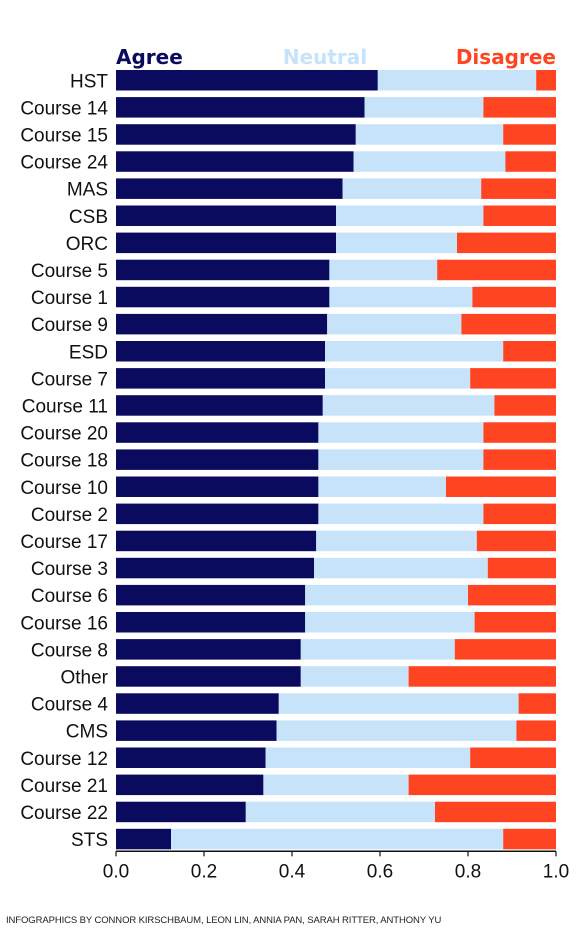 This screenshot has width=580, height=931. I want to click on category-label: Course 18, so click(64, 461).